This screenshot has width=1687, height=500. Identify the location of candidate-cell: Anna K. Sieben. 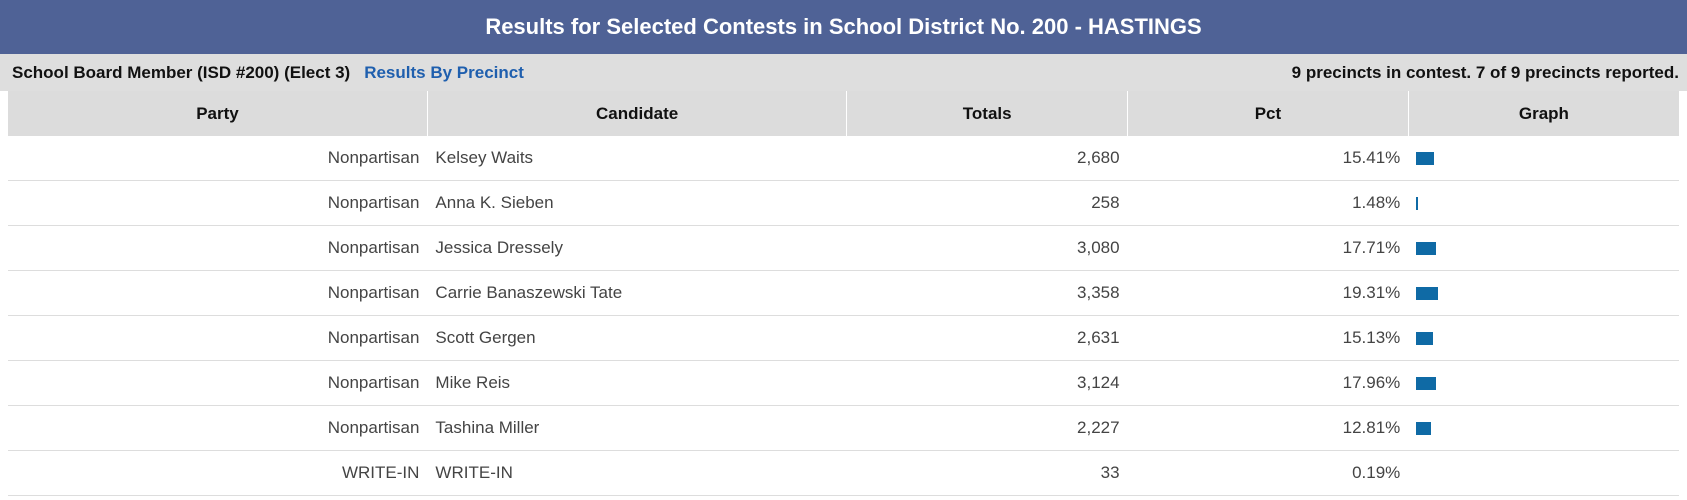
(637, 203).